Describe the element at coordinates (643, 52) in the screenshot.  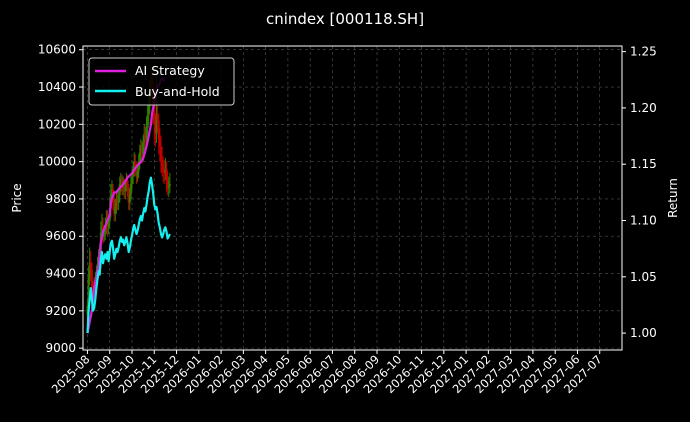
I see `right-tick-label: 1.25` at that location.